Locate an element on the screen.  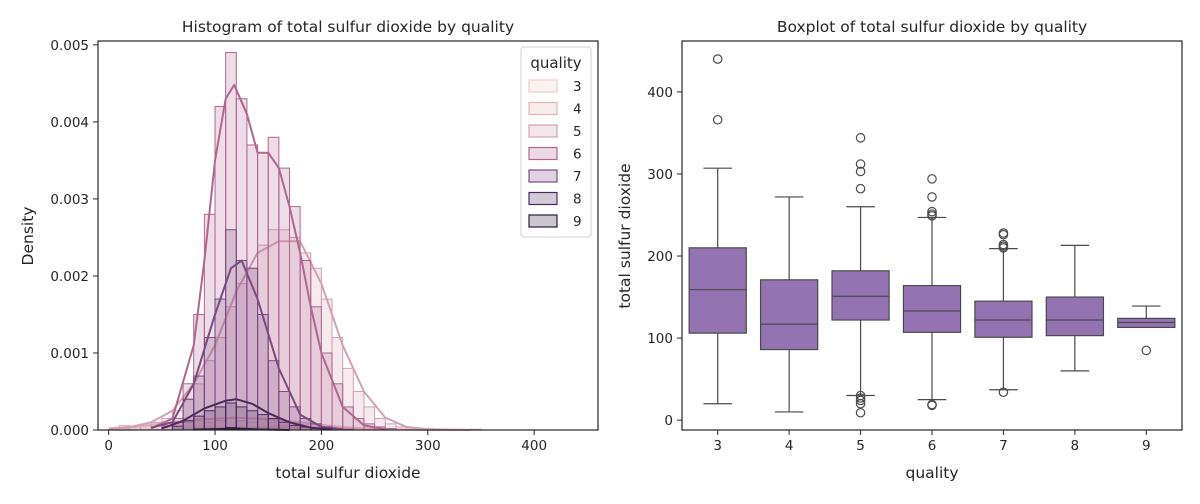
histogram-x-axis-label: total sulfur dioxide is located at coordinates (347, 473).